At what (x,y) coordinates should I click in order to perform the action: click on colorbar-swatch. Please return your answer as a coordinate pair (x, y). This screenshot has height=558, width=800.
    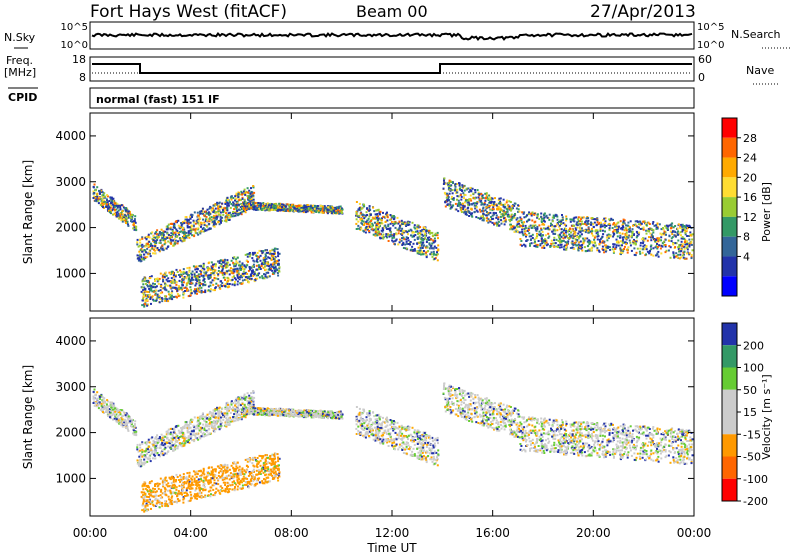
    Looking at the image, I should click on (729, 128).